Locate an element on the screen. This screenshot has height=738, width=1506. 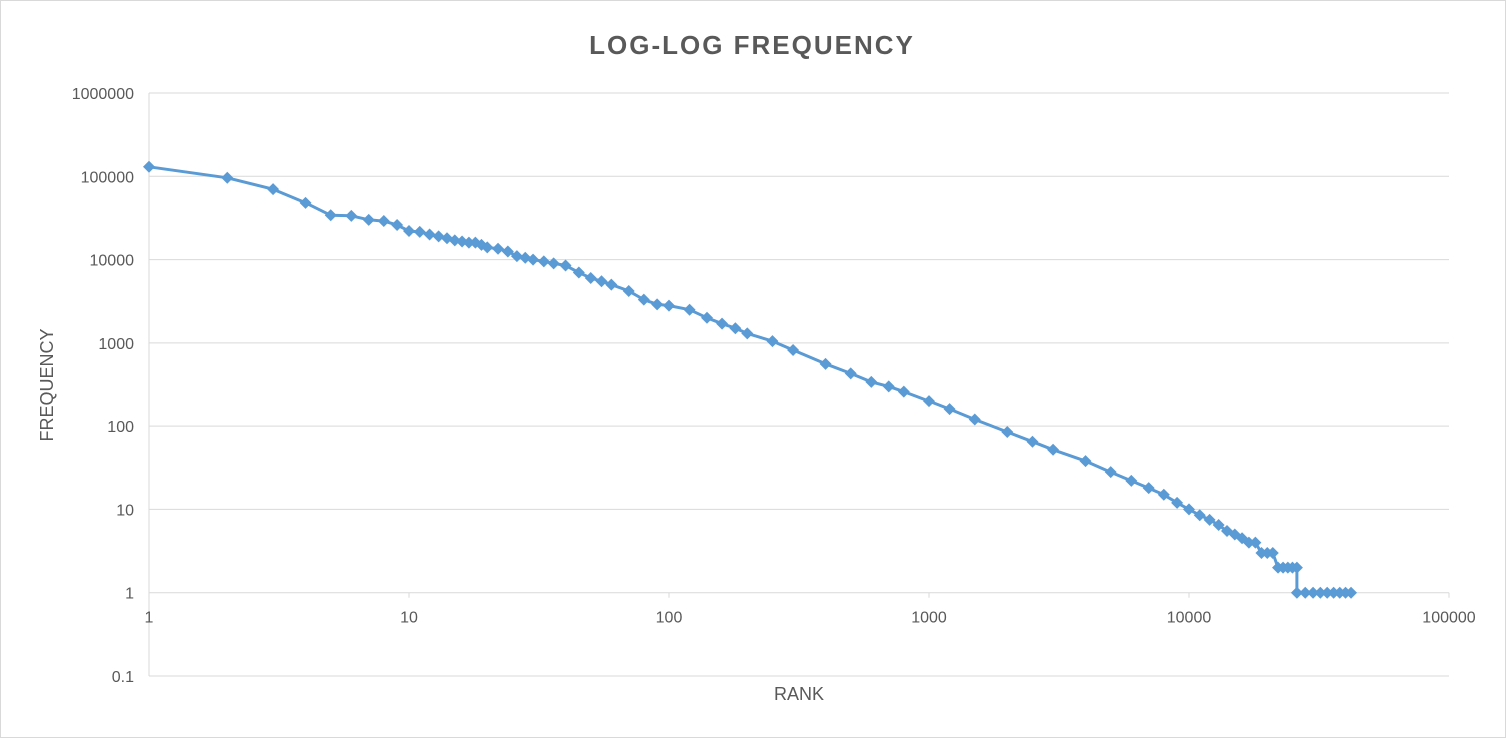
y-tick-label: 1 is located at coordinates (129, 594).